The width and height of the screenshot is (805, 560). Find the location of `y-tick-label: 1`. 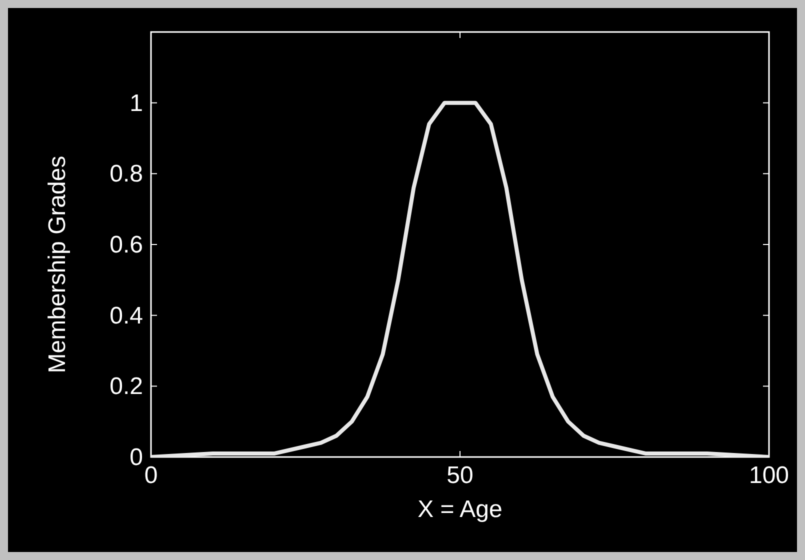

y-tick-label: 1 is located at coordinates (136, 103).